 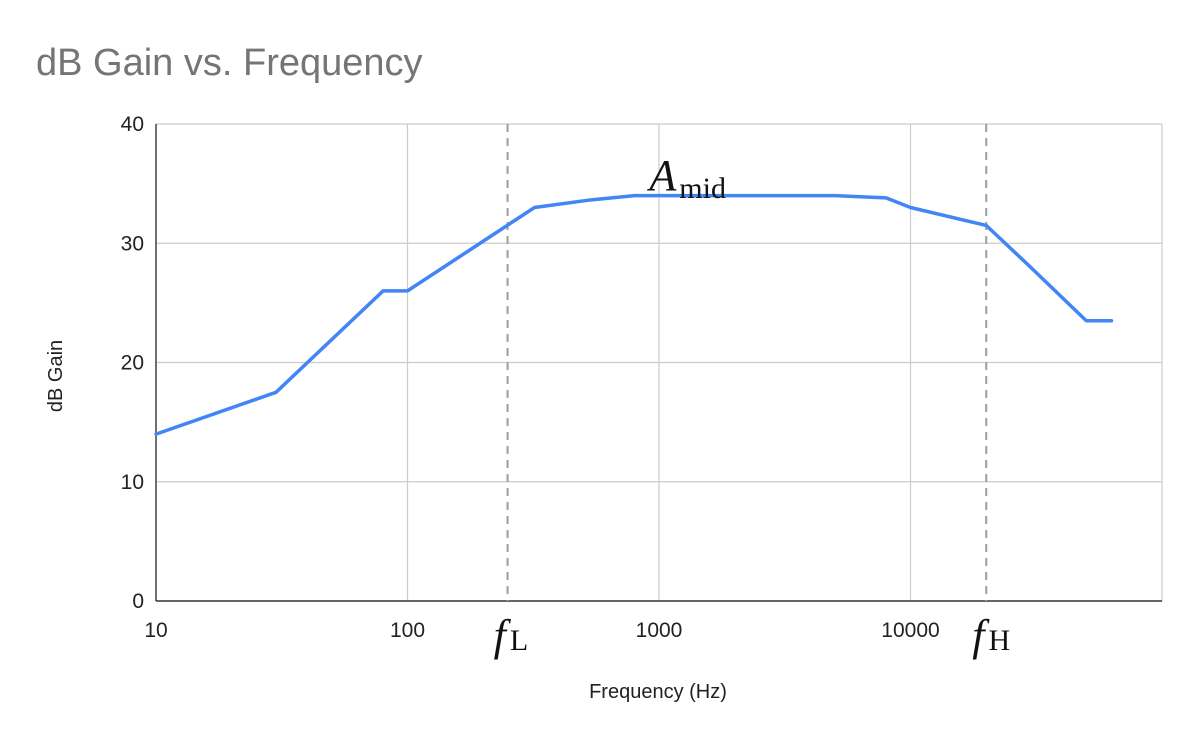 I want to click on reference-line-label-sub: L, so click(x=519, y=640).